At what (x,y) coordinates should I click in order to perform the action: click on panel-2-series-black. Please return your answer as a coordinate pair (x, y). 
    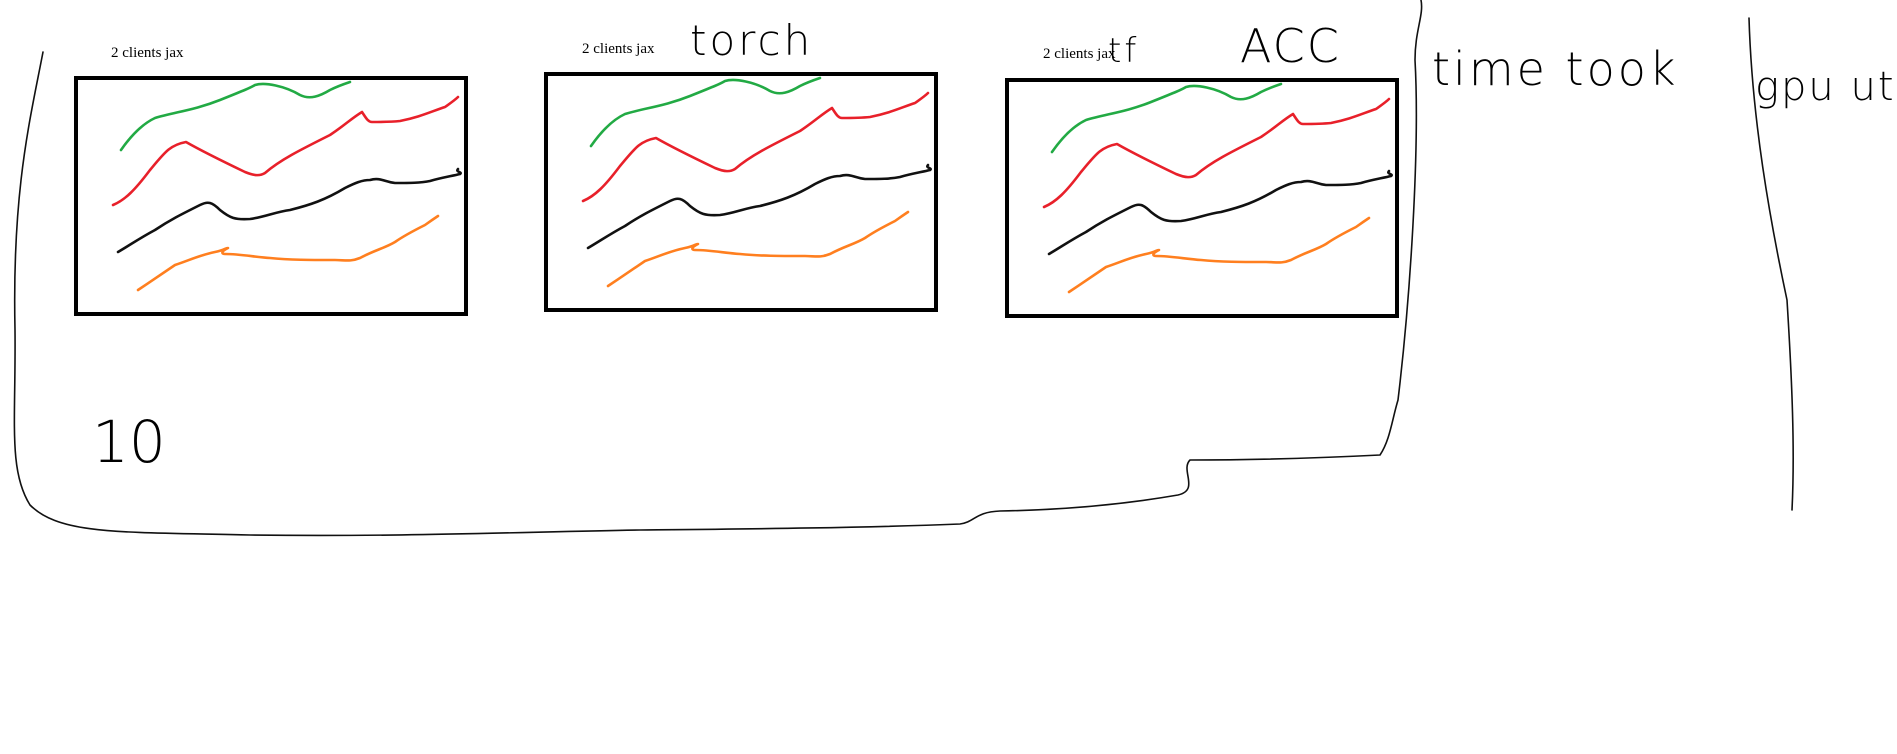
    Looking at the image, I should click on (759, 206).